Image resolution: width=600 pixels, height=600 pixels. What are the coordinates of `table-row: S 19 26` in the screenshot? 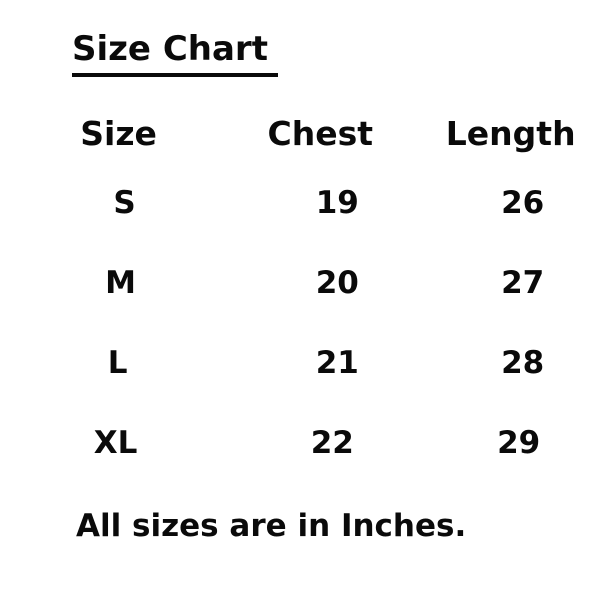 It's located at (300, 203).